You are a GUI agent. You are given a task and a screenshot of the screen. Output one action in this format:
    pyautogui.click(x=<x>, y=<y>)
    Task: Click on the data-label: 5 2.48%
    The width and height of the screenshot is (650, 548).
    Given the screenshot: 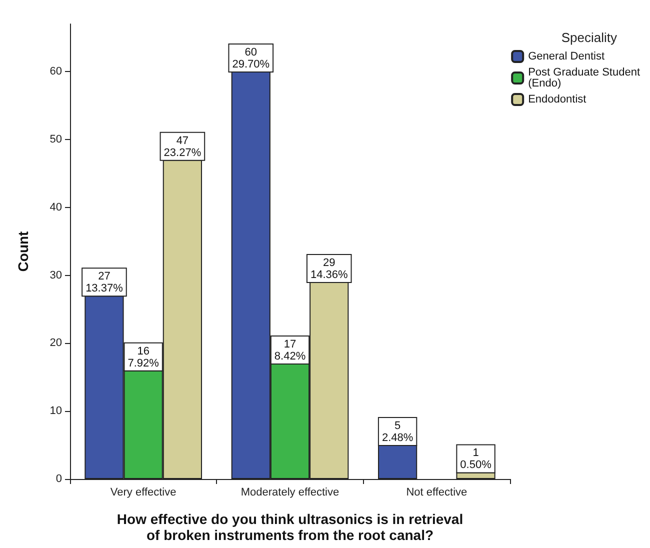 What is the action you would take?
    pyautogui.click(x=398, y=432)
    